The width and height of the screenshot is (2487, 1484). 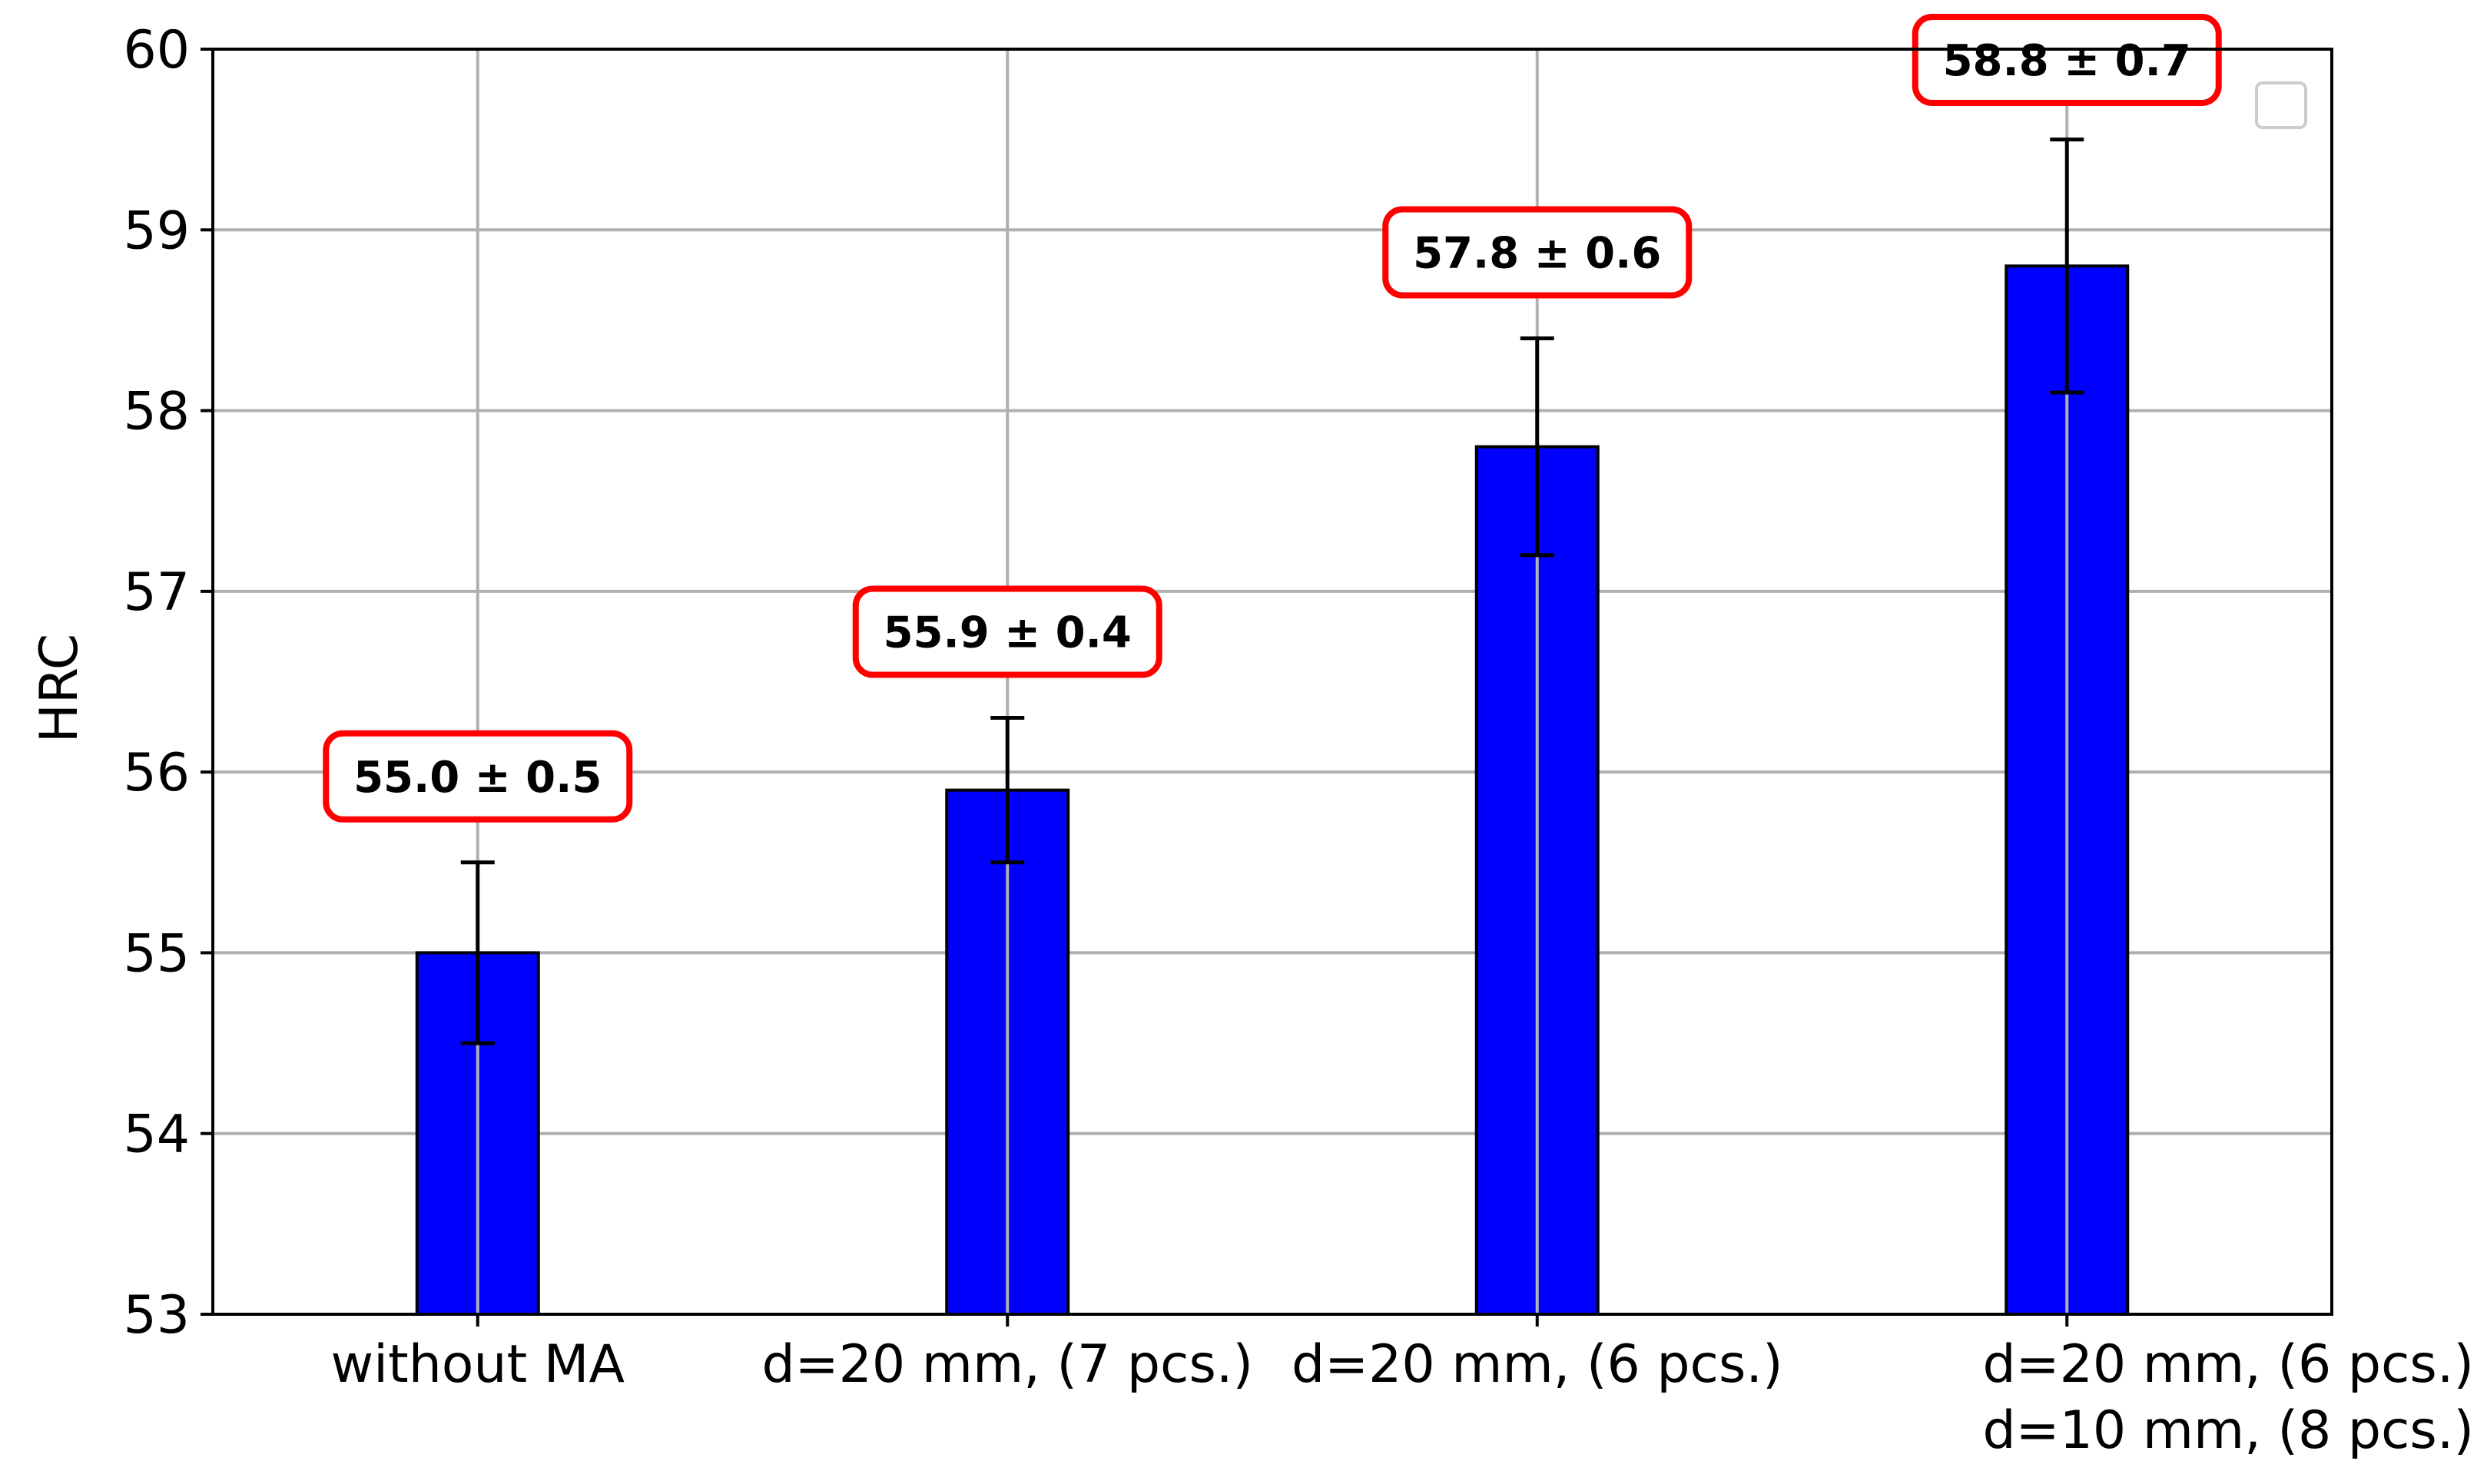 I want to click on value-label: 55.0 ± 0.5, so click(x=477, y=778).